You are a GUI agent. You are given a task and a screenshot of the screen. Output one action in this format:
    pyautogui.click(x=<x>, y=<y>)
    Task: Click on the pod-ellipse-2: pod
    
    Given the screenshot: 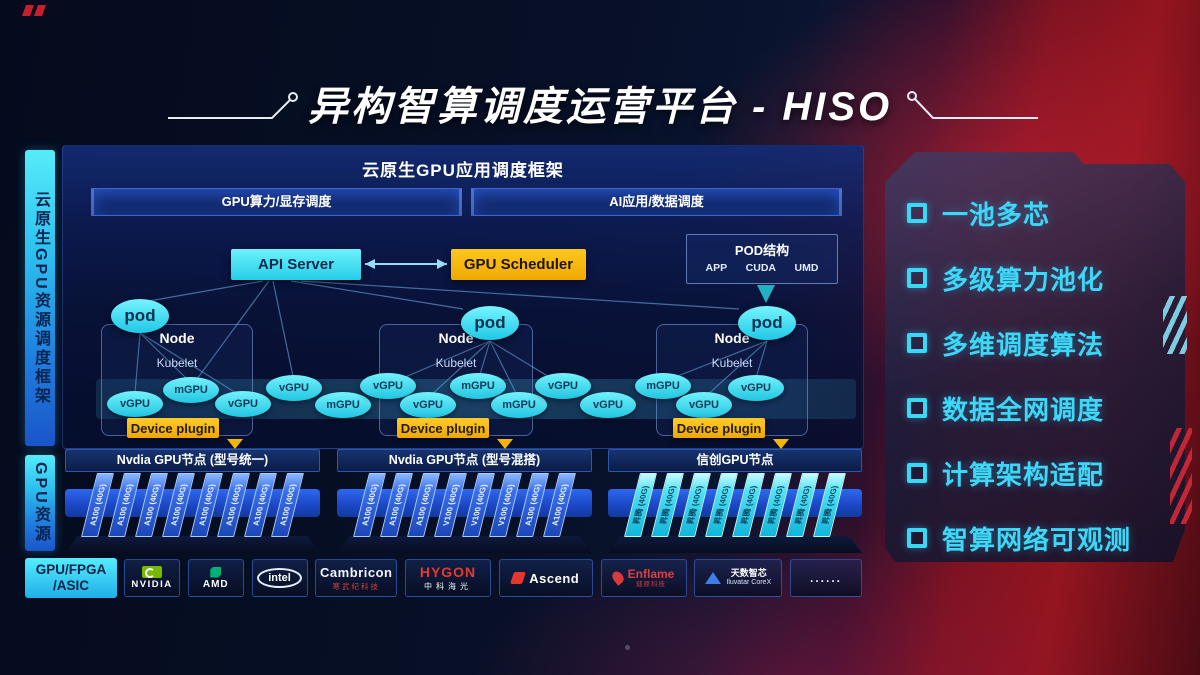 What is the action you would take?
    pyautogui.click(x=490, y=323)
    